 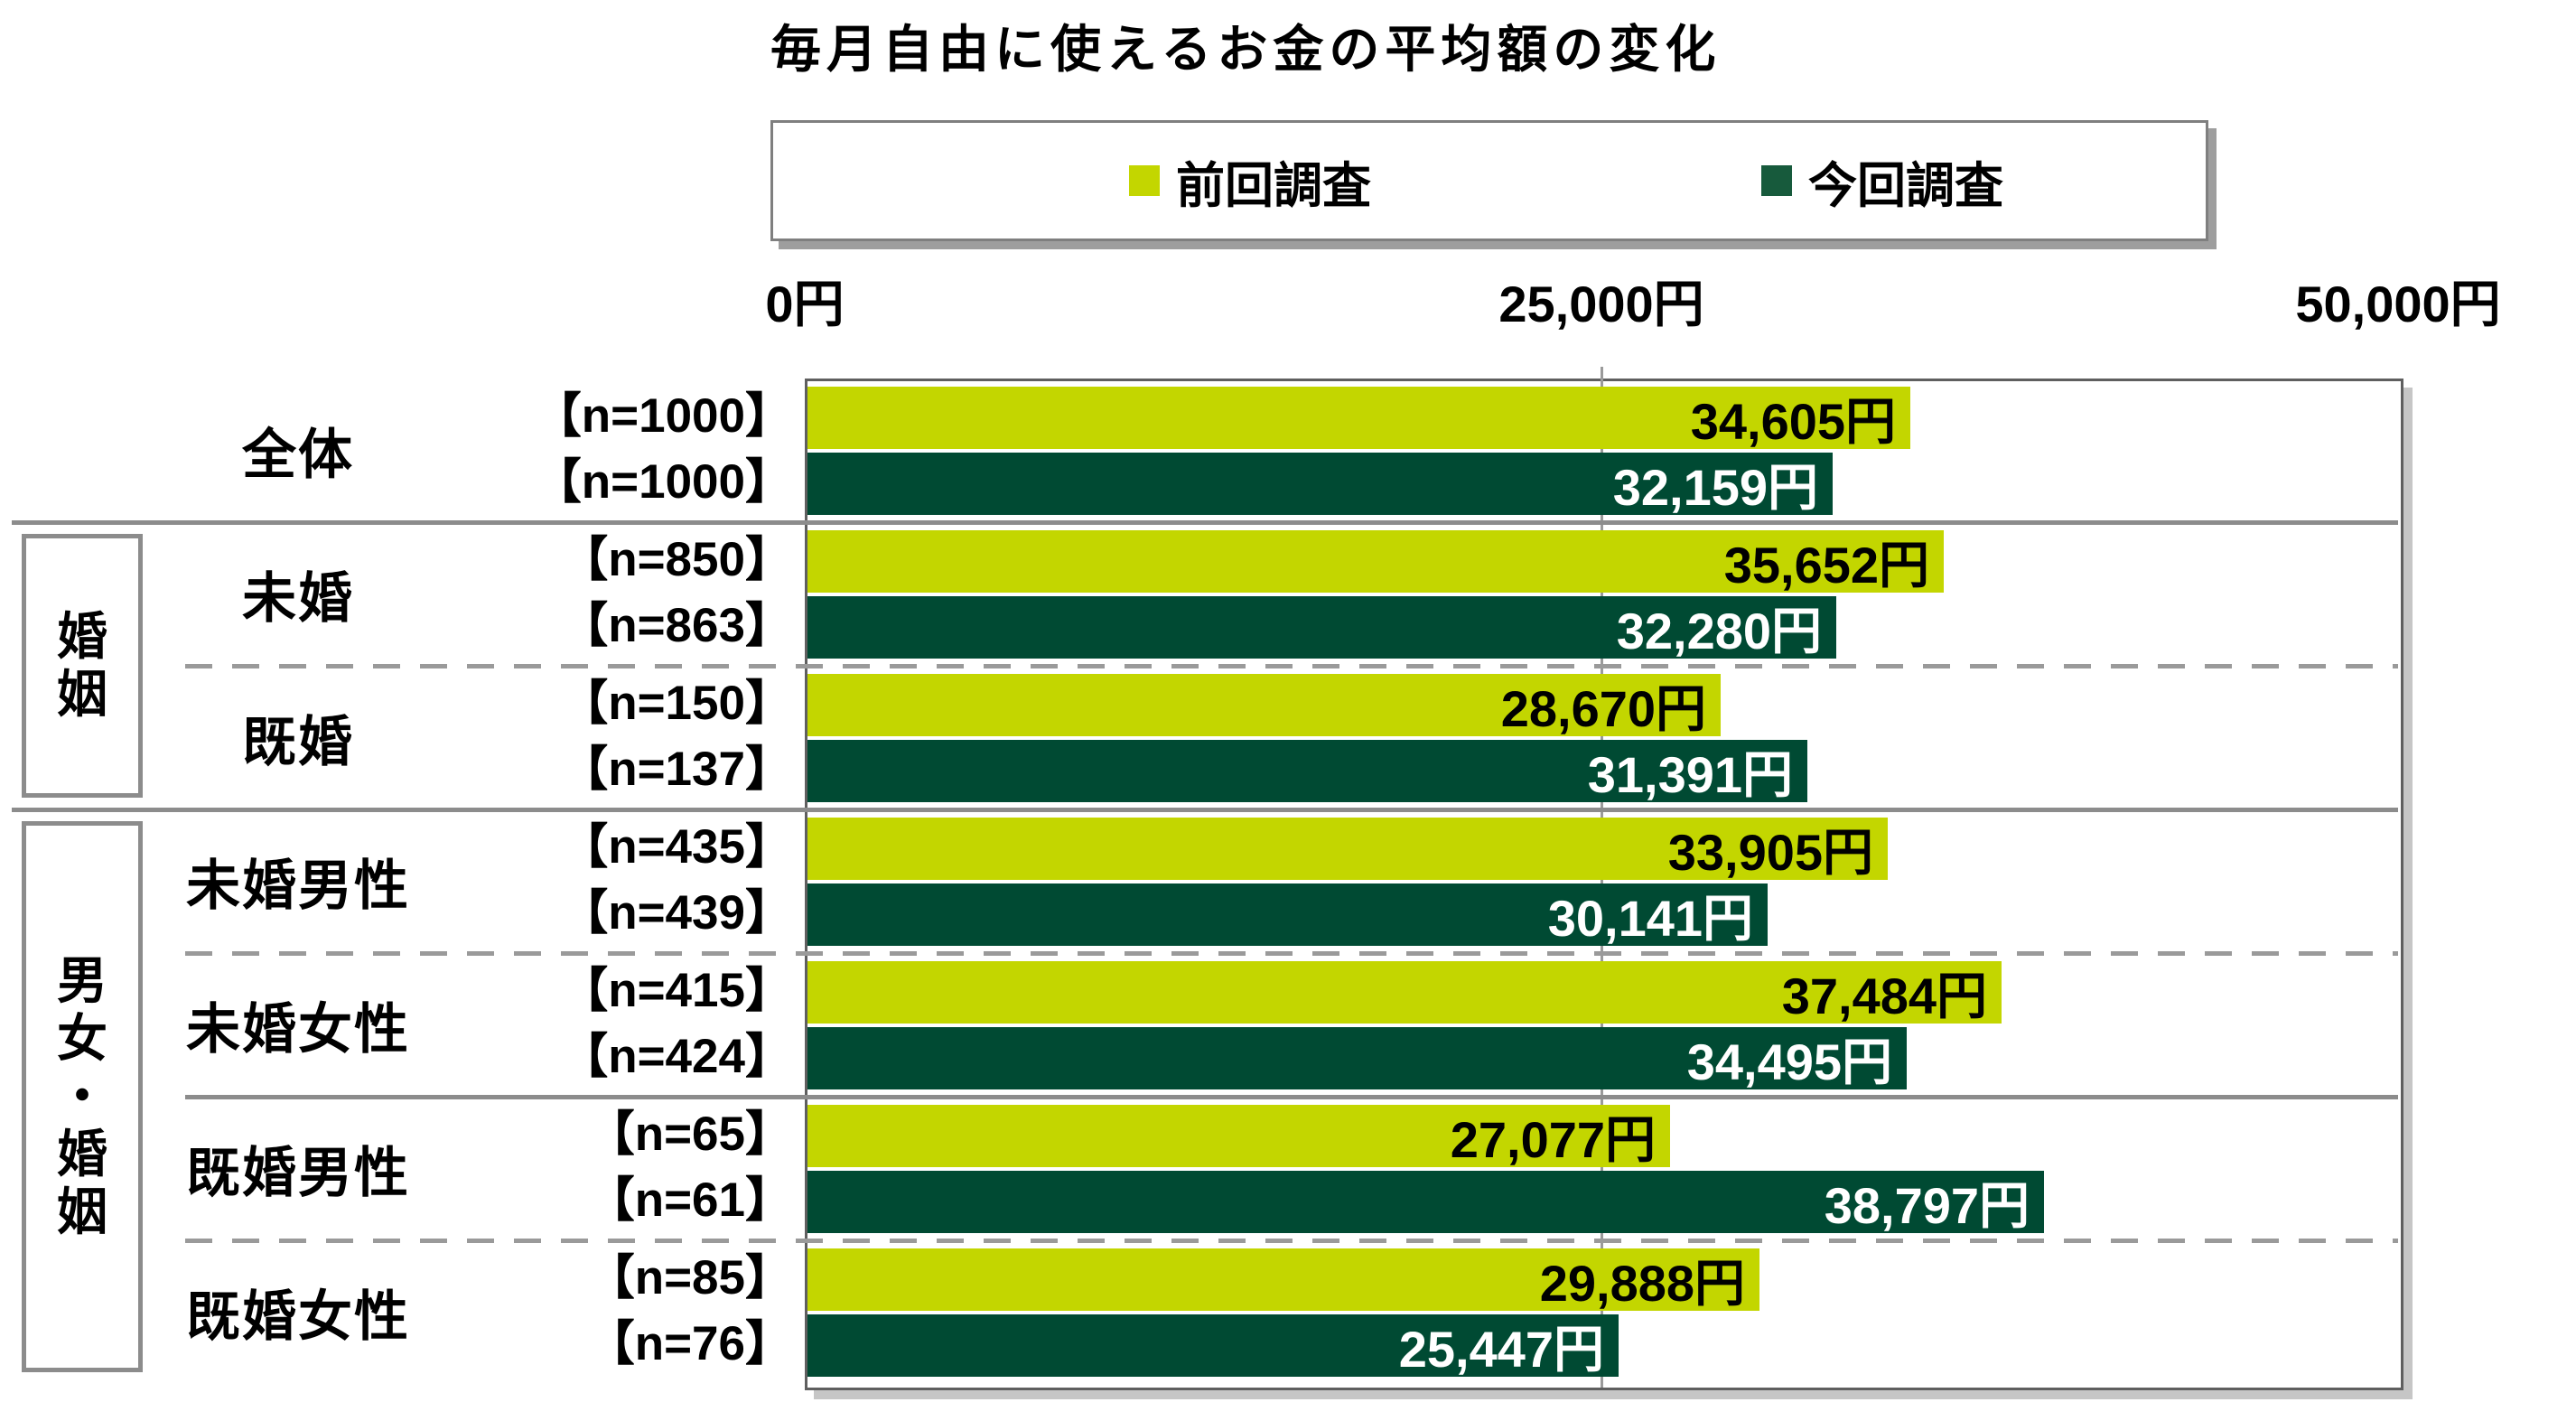 I want to click on group-box-1-char-4: 姻, so click(x=82, y=1211).